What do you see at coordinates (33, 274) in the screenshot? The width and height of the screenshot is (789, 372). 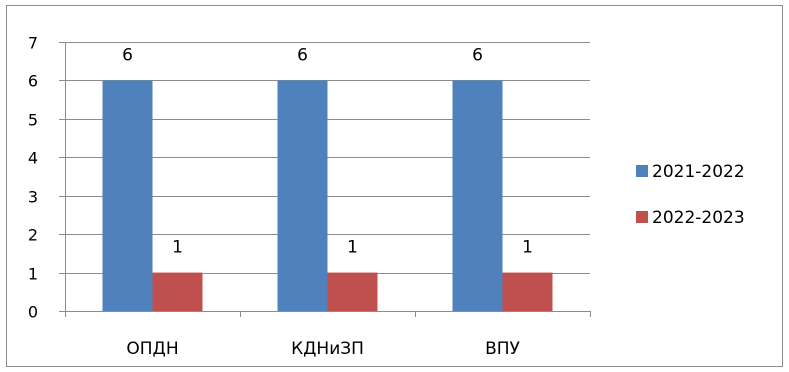 I see `y-tick-label: 1` at bounding box center [33, 274].